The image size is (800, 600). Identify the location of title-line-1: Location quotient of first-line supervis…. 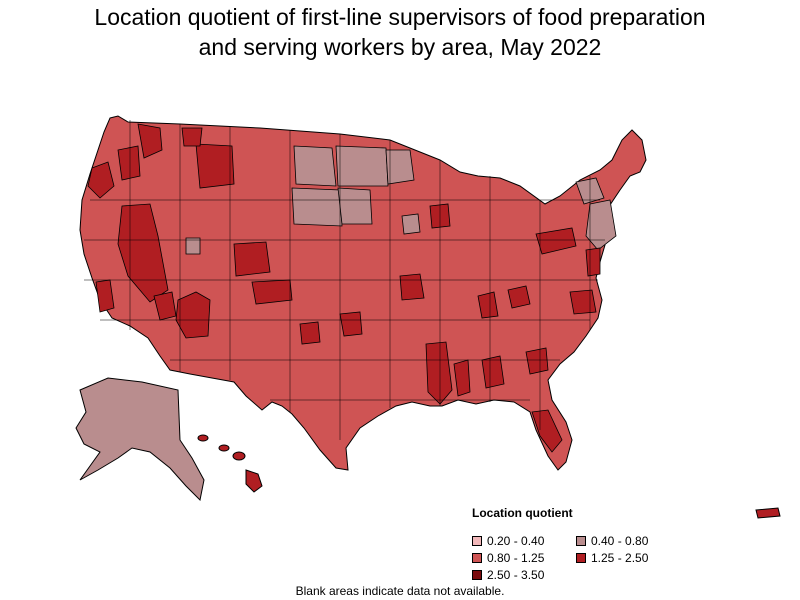
(400, 17).